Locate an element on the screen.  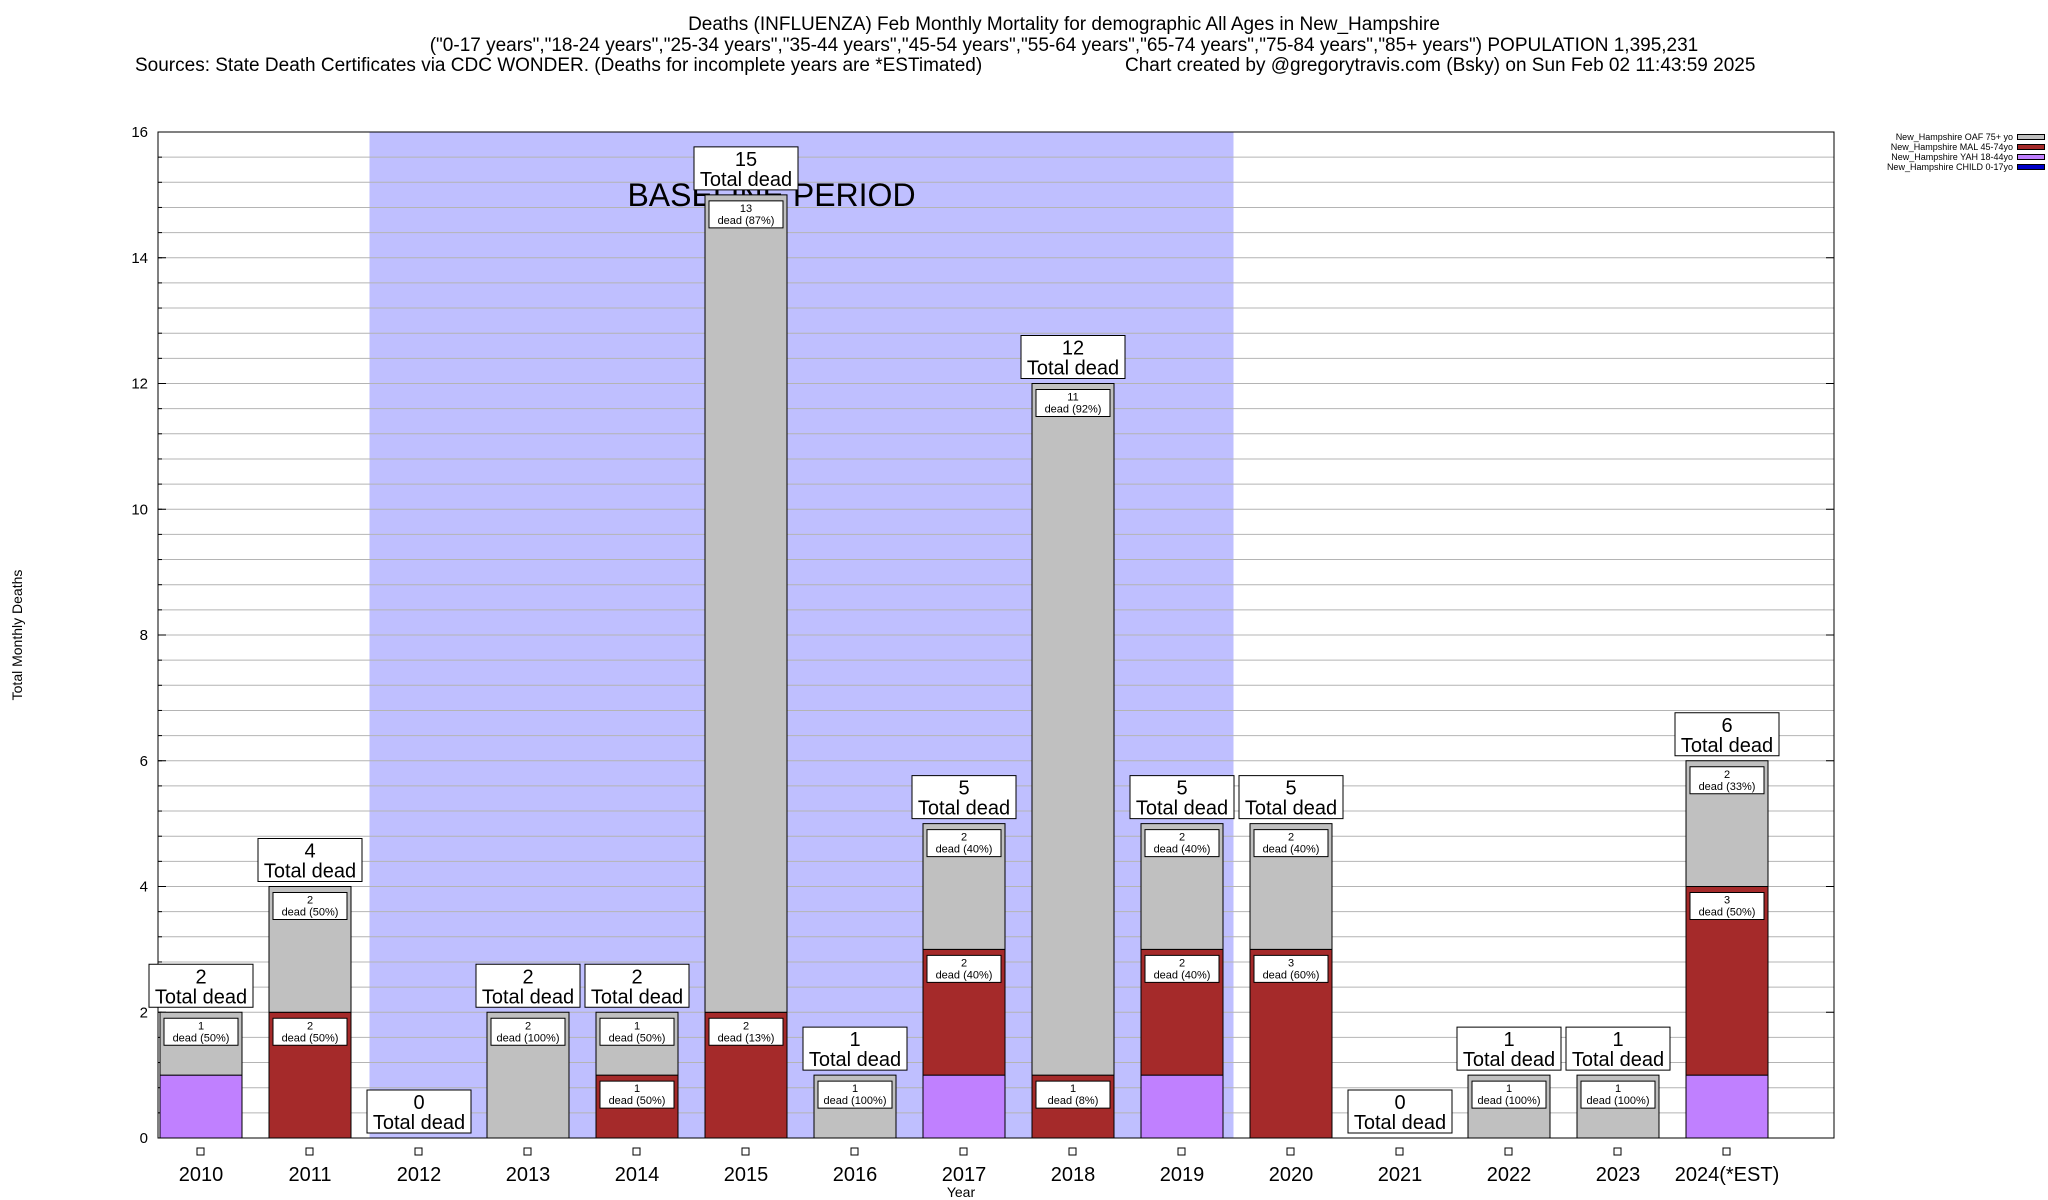
segment-label-percent: dead (40%) is located at coordinates (964, 975).